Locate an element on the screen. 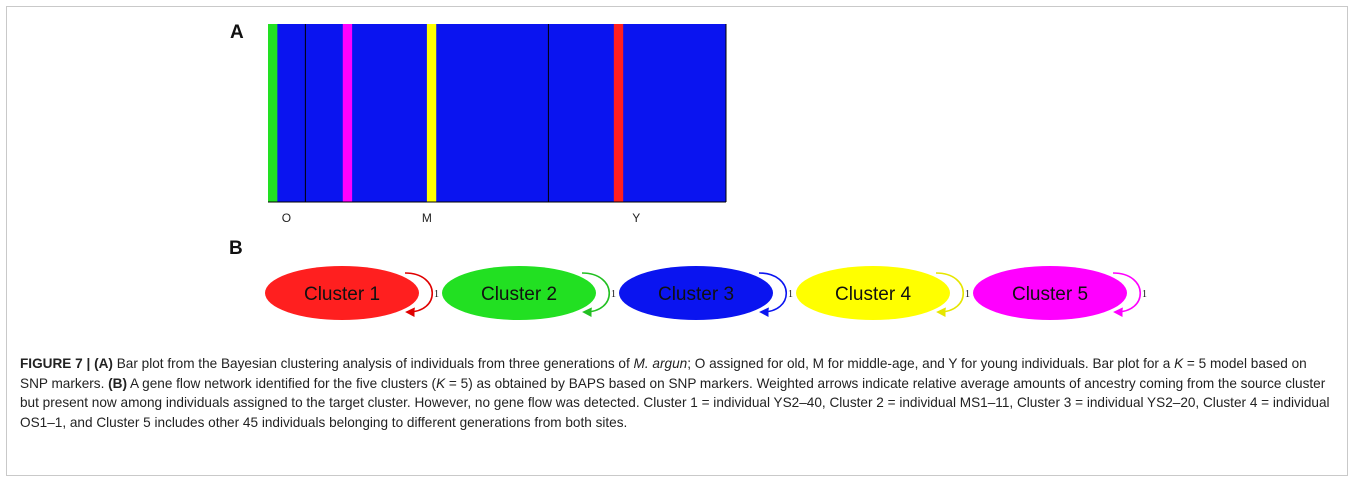 This screenshot has height=484, width=1357. cluster-label: Cluster 1 is located at coordinates (342, 294).